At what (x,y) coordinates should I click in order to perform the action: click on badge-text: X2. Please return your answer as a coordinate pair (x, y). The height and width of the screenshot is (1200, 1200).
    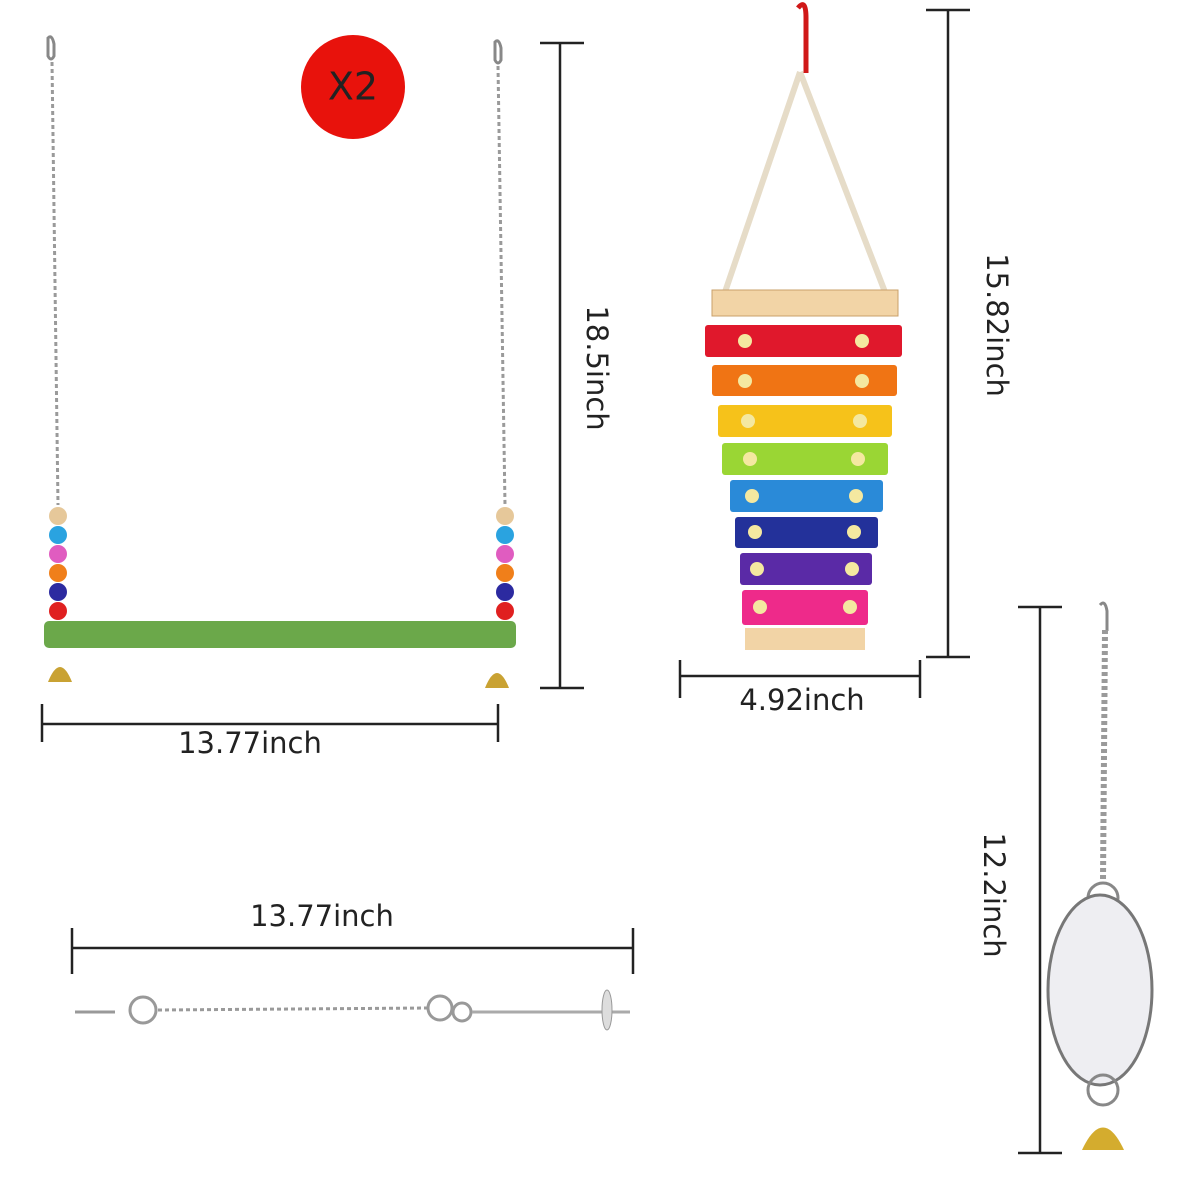
    Looking at the image, I should click on (353, 87).